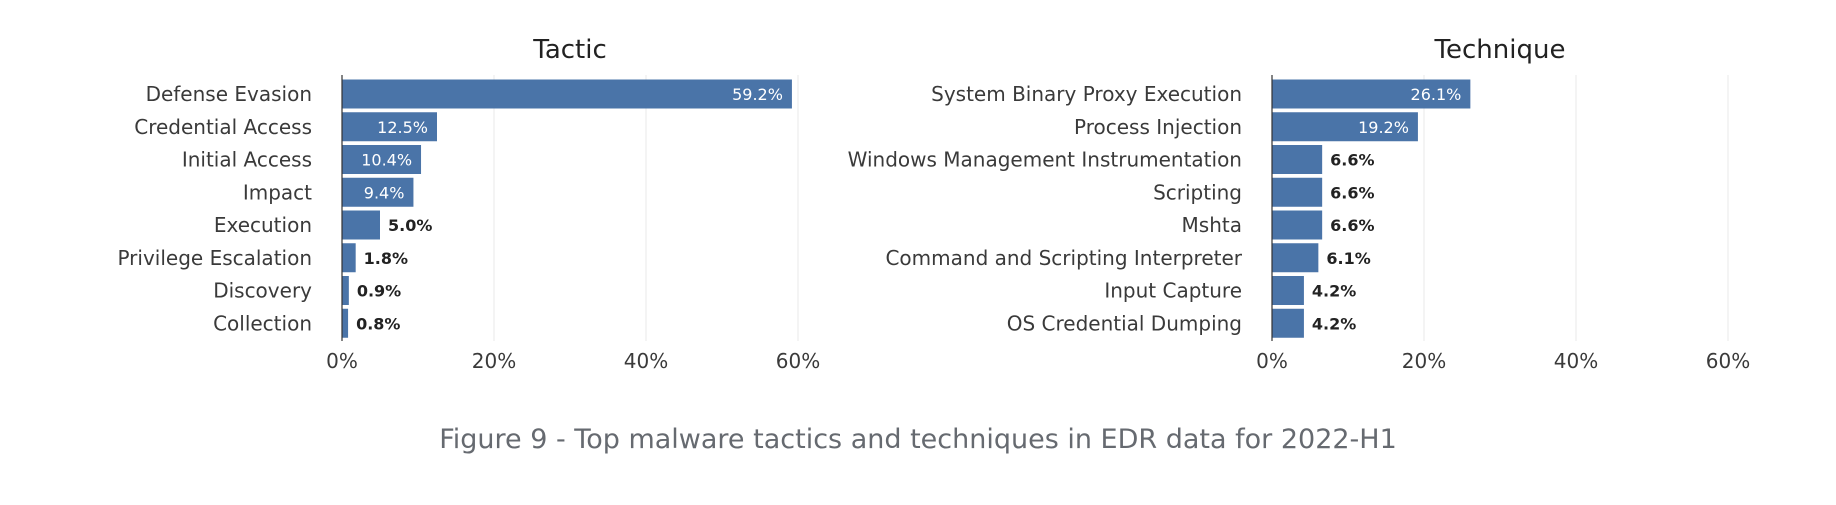 The height and width of the screenshot is (505, 1836). Describe the element at coordinates (1173, 291) in the screenshot. I see `technique-category-label: Input Capture` at that location.